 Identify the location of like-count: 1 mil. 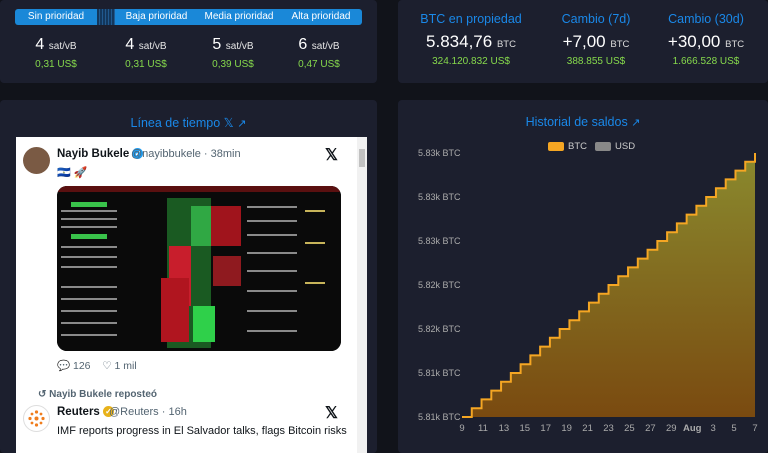
(125, 366).